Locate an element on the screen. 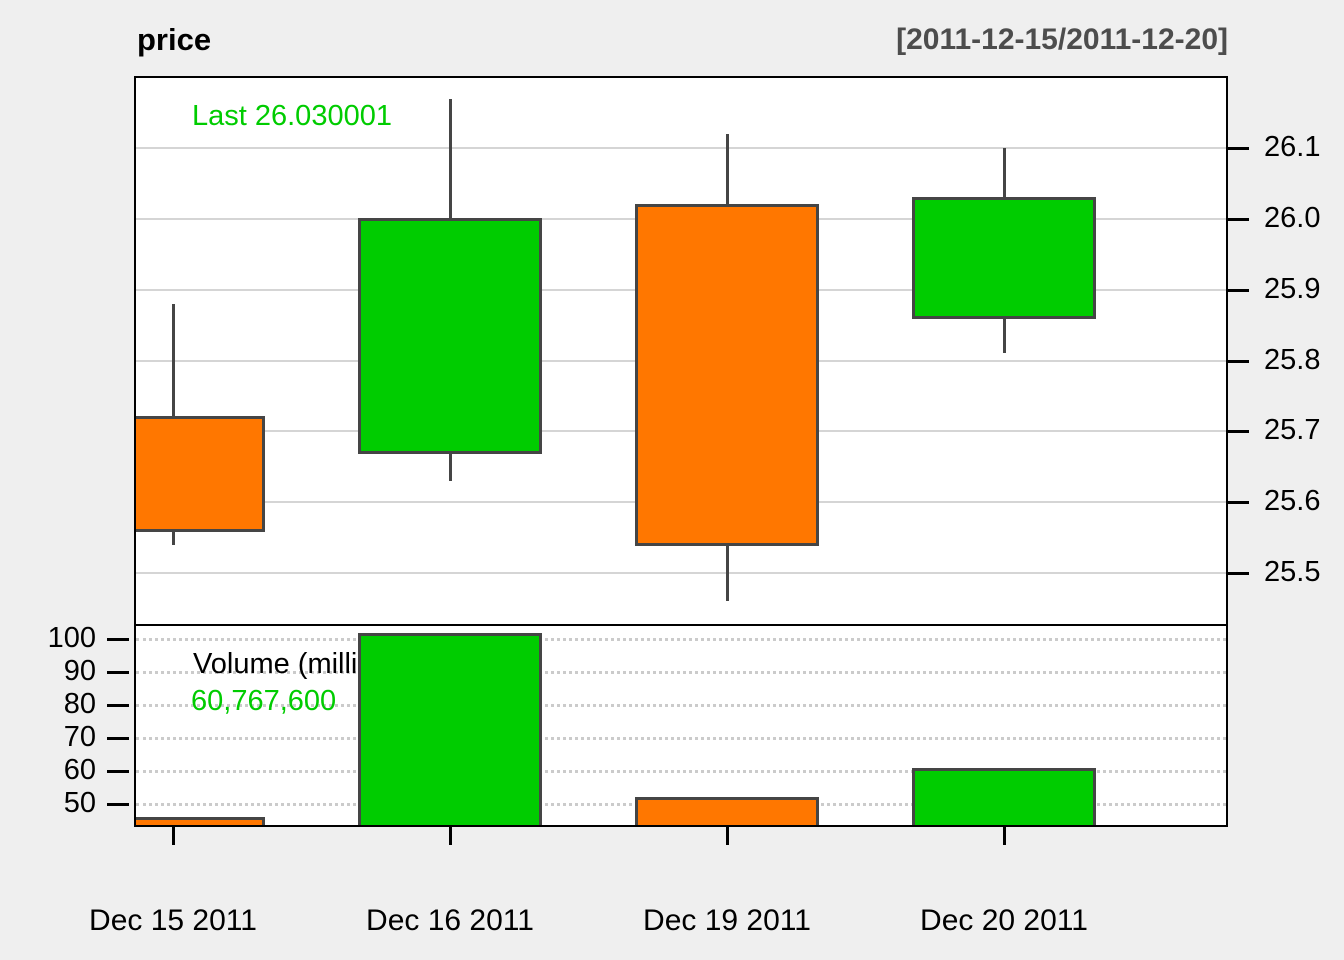 Image resolution: width=1344 pixels, height=960 pixels. price-tick-label: 25.9 is located at coordinates (1292, 288).